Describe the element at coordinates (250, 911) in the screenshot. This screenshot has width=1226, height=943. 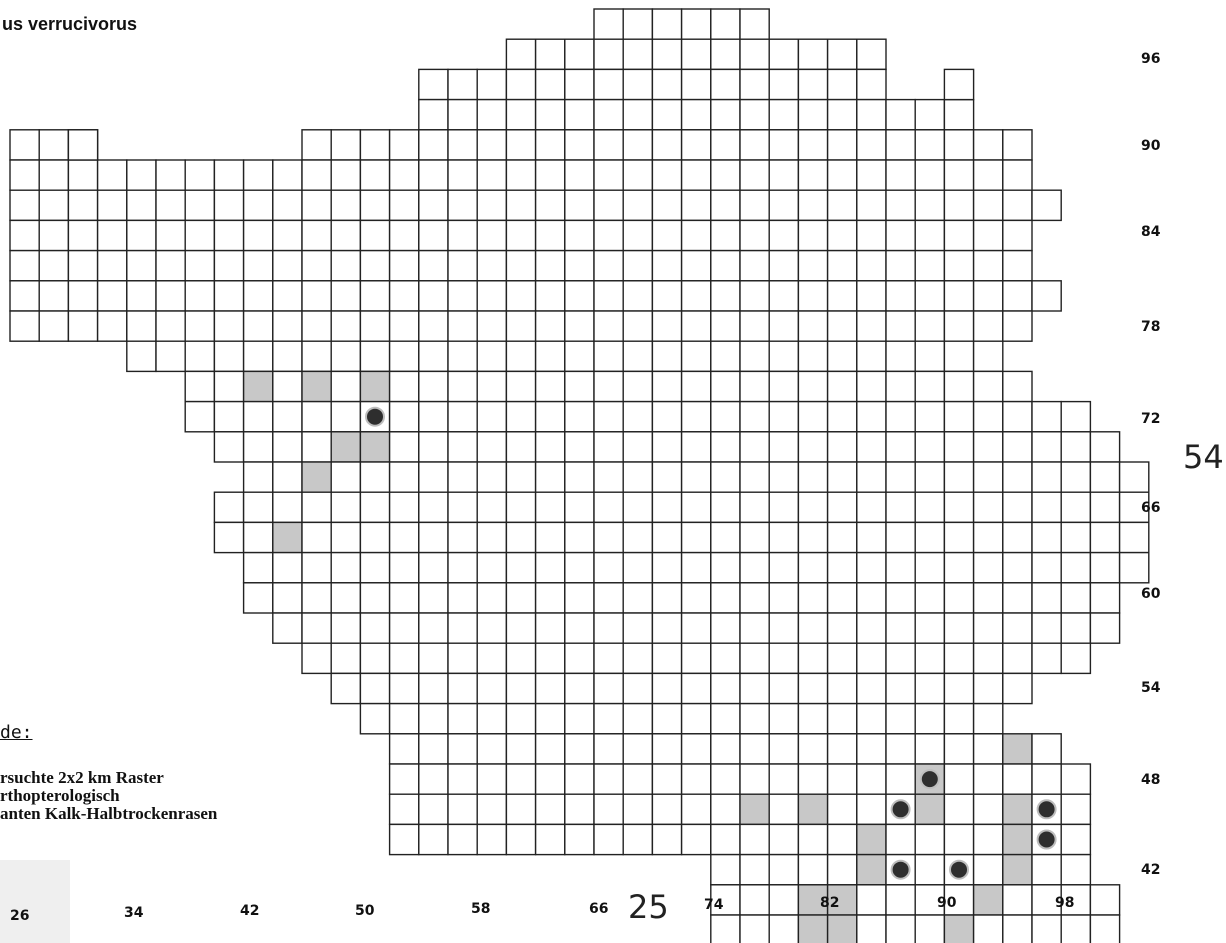
I see `x-label-42: 42` at that location.